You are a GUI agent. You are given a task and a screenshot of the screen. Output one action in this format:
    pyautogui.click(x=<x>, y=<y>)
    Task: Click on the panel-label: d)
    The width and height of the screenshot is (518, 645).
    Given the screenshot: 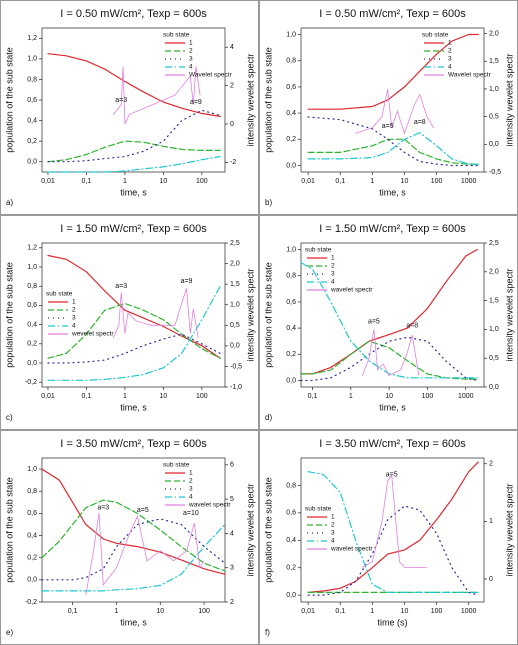 What is the action you would take?
    pyautogui.click(x=268, y=417)
    